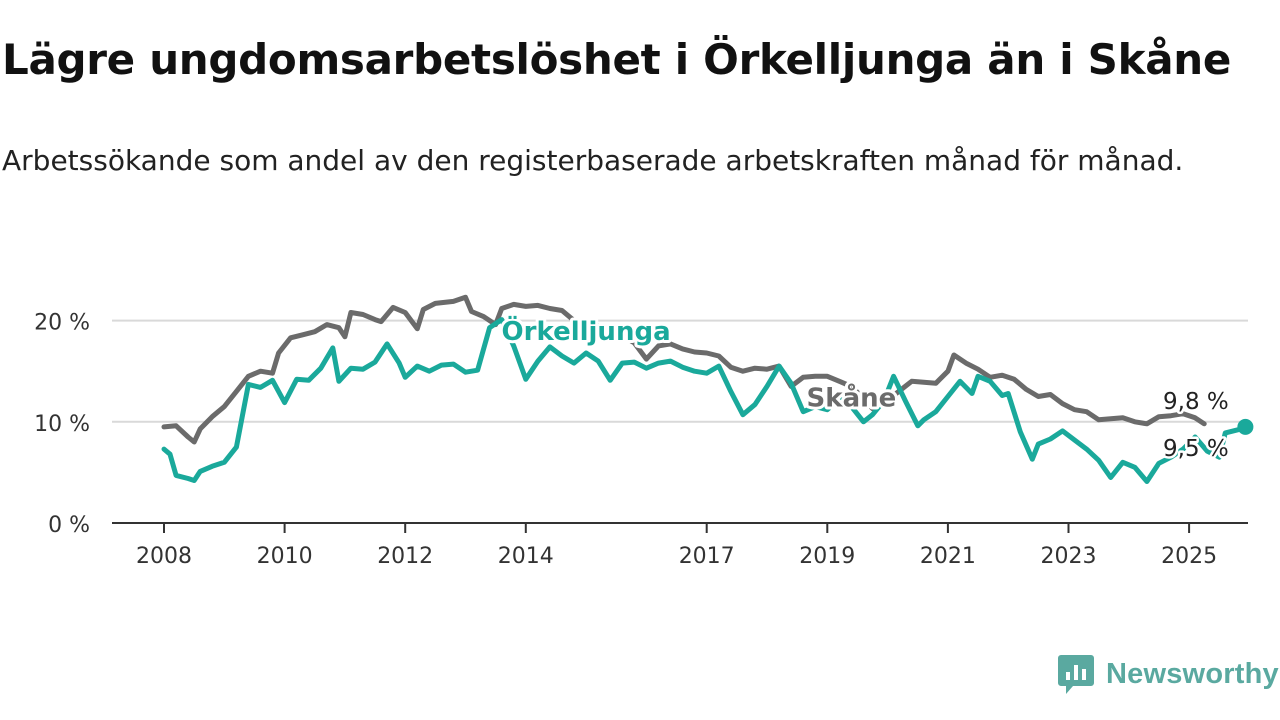 The width and height of the screenshot is (1280, 720). Describe the element at coordinates (69, 525) in the screenshot. I see `y-tick-label: 0 %` at that location.